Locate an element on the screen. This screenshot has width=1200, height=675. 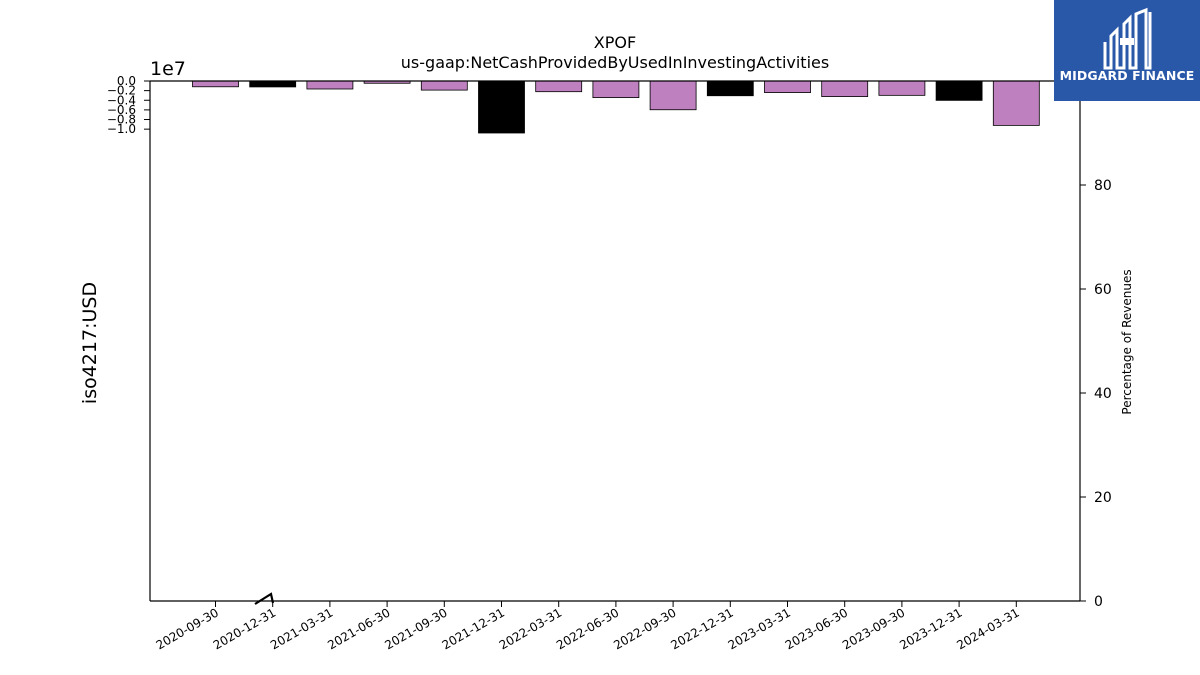
y2-tick-label: 0 is located at coordinates (1098, 602).